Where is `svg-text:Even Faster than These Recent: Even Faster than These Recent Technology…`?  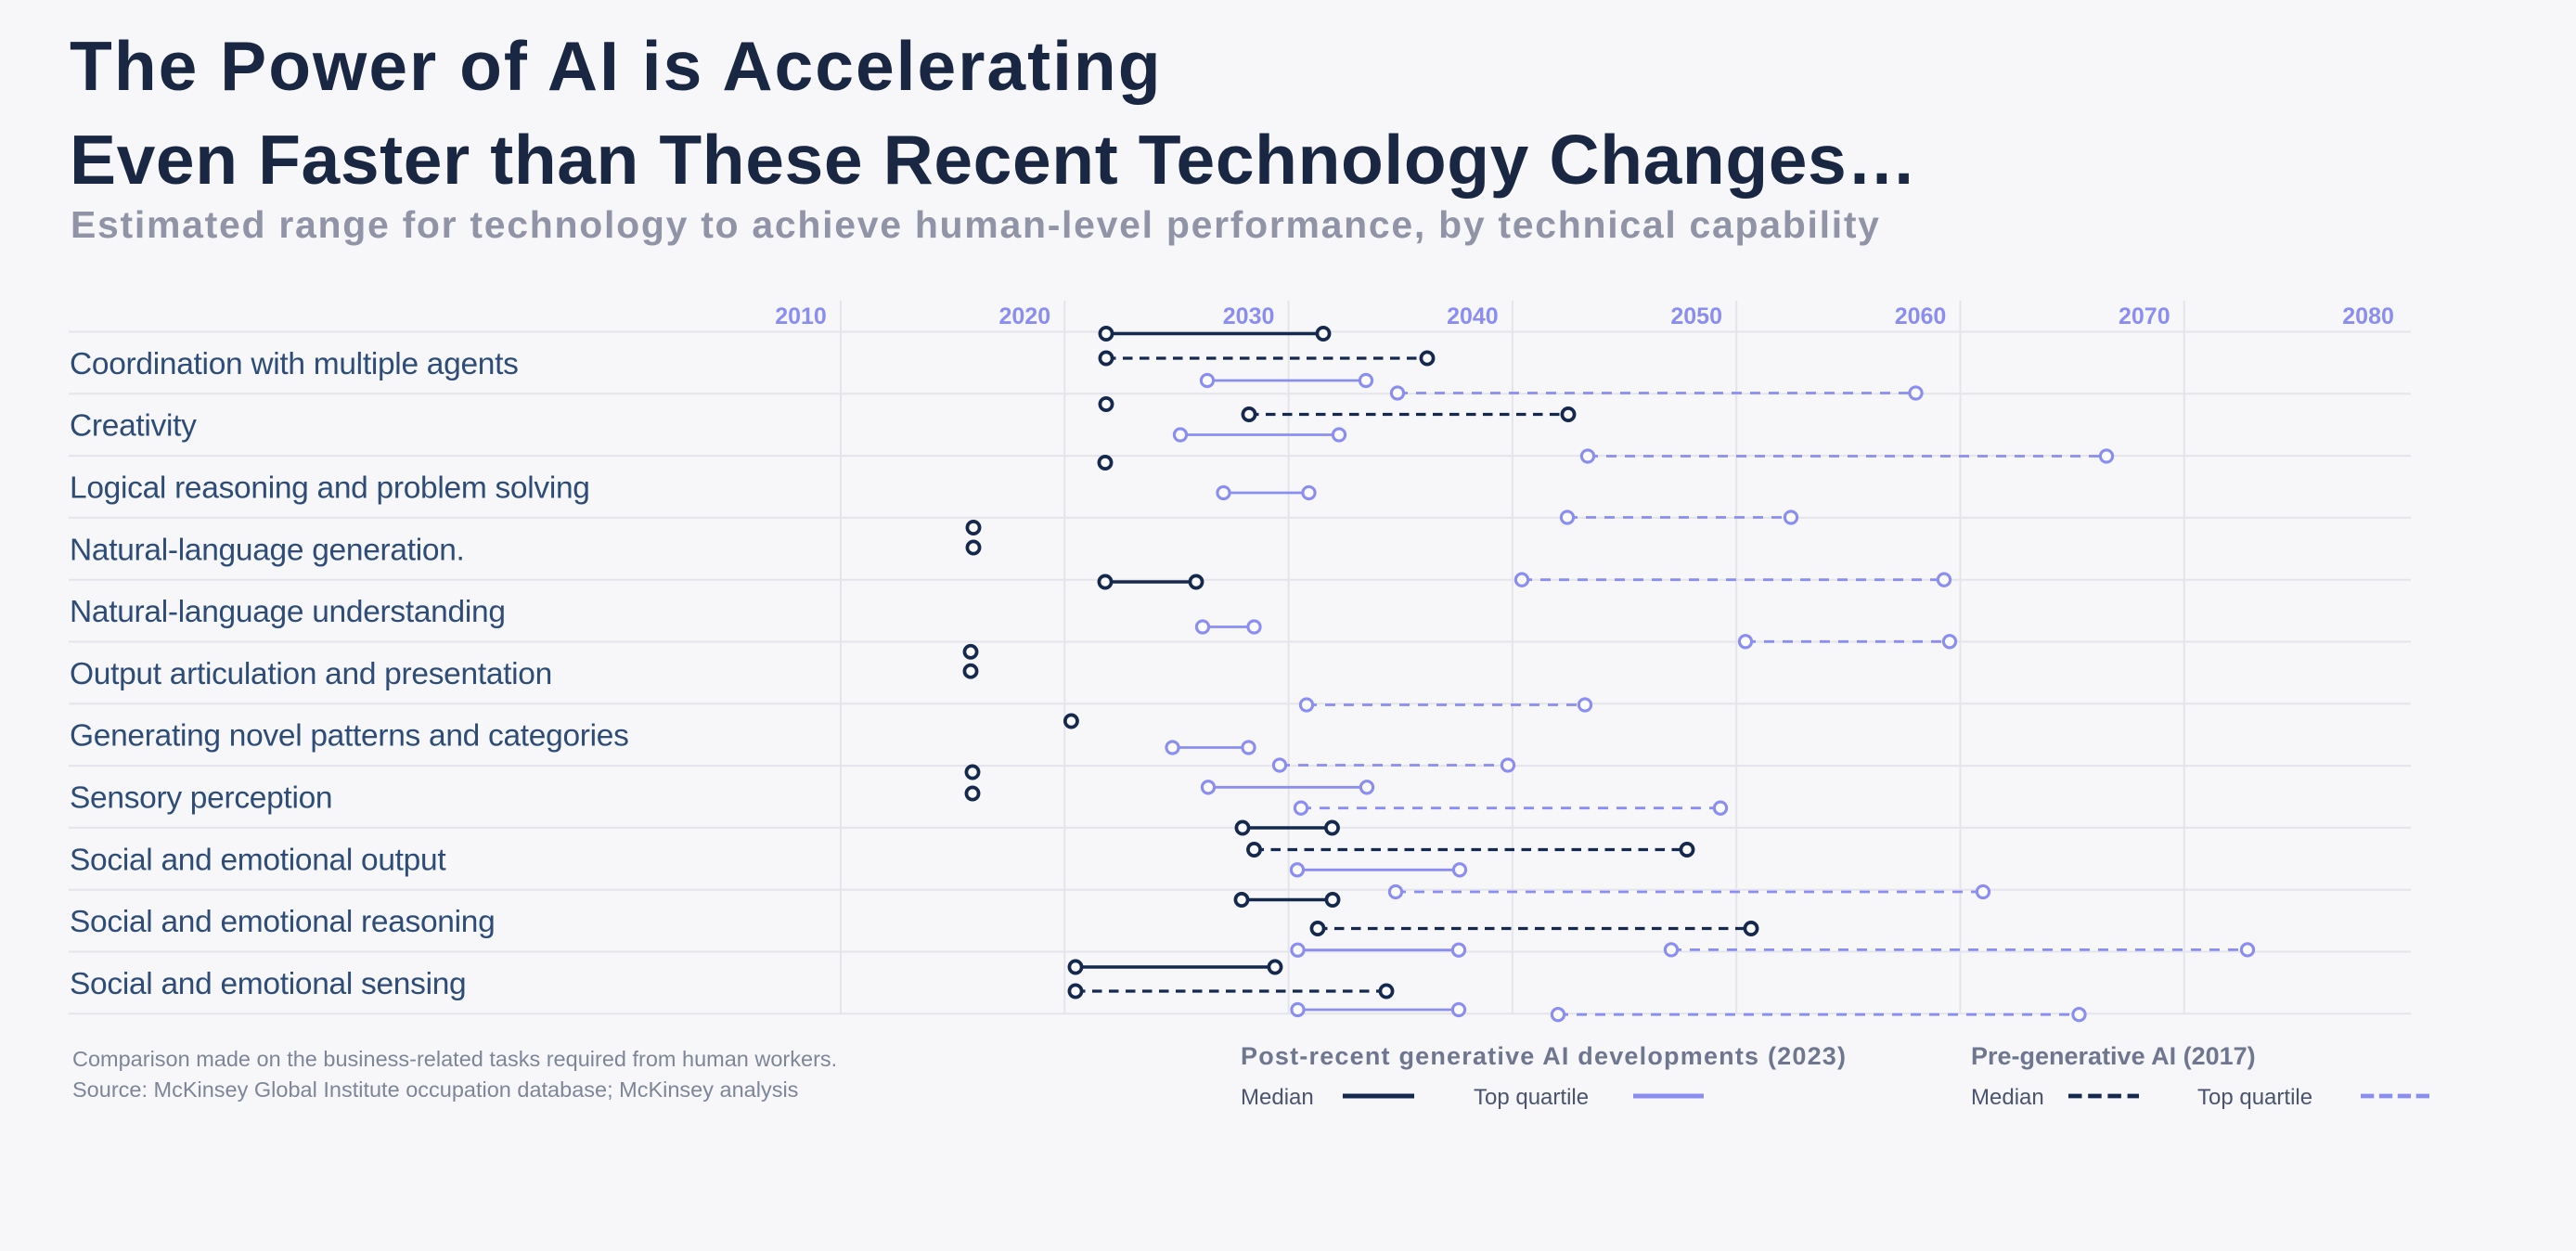 svg-text:Even Faster than These Recent: Even Faster than These Recent Technology… is located at coordinates (994, 160).